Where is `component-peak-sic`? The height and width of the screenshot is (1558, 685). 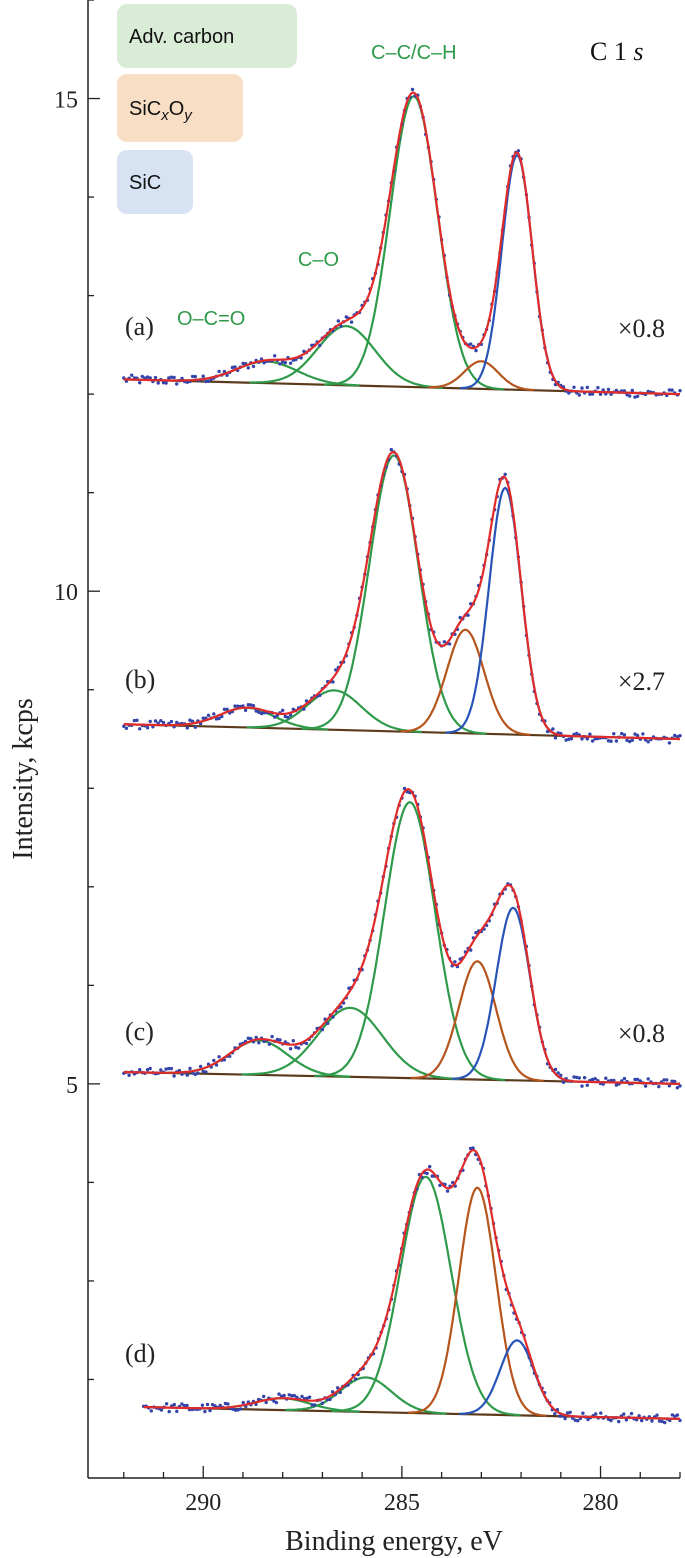 component-peak-sic is located at coordinates (513, 994).